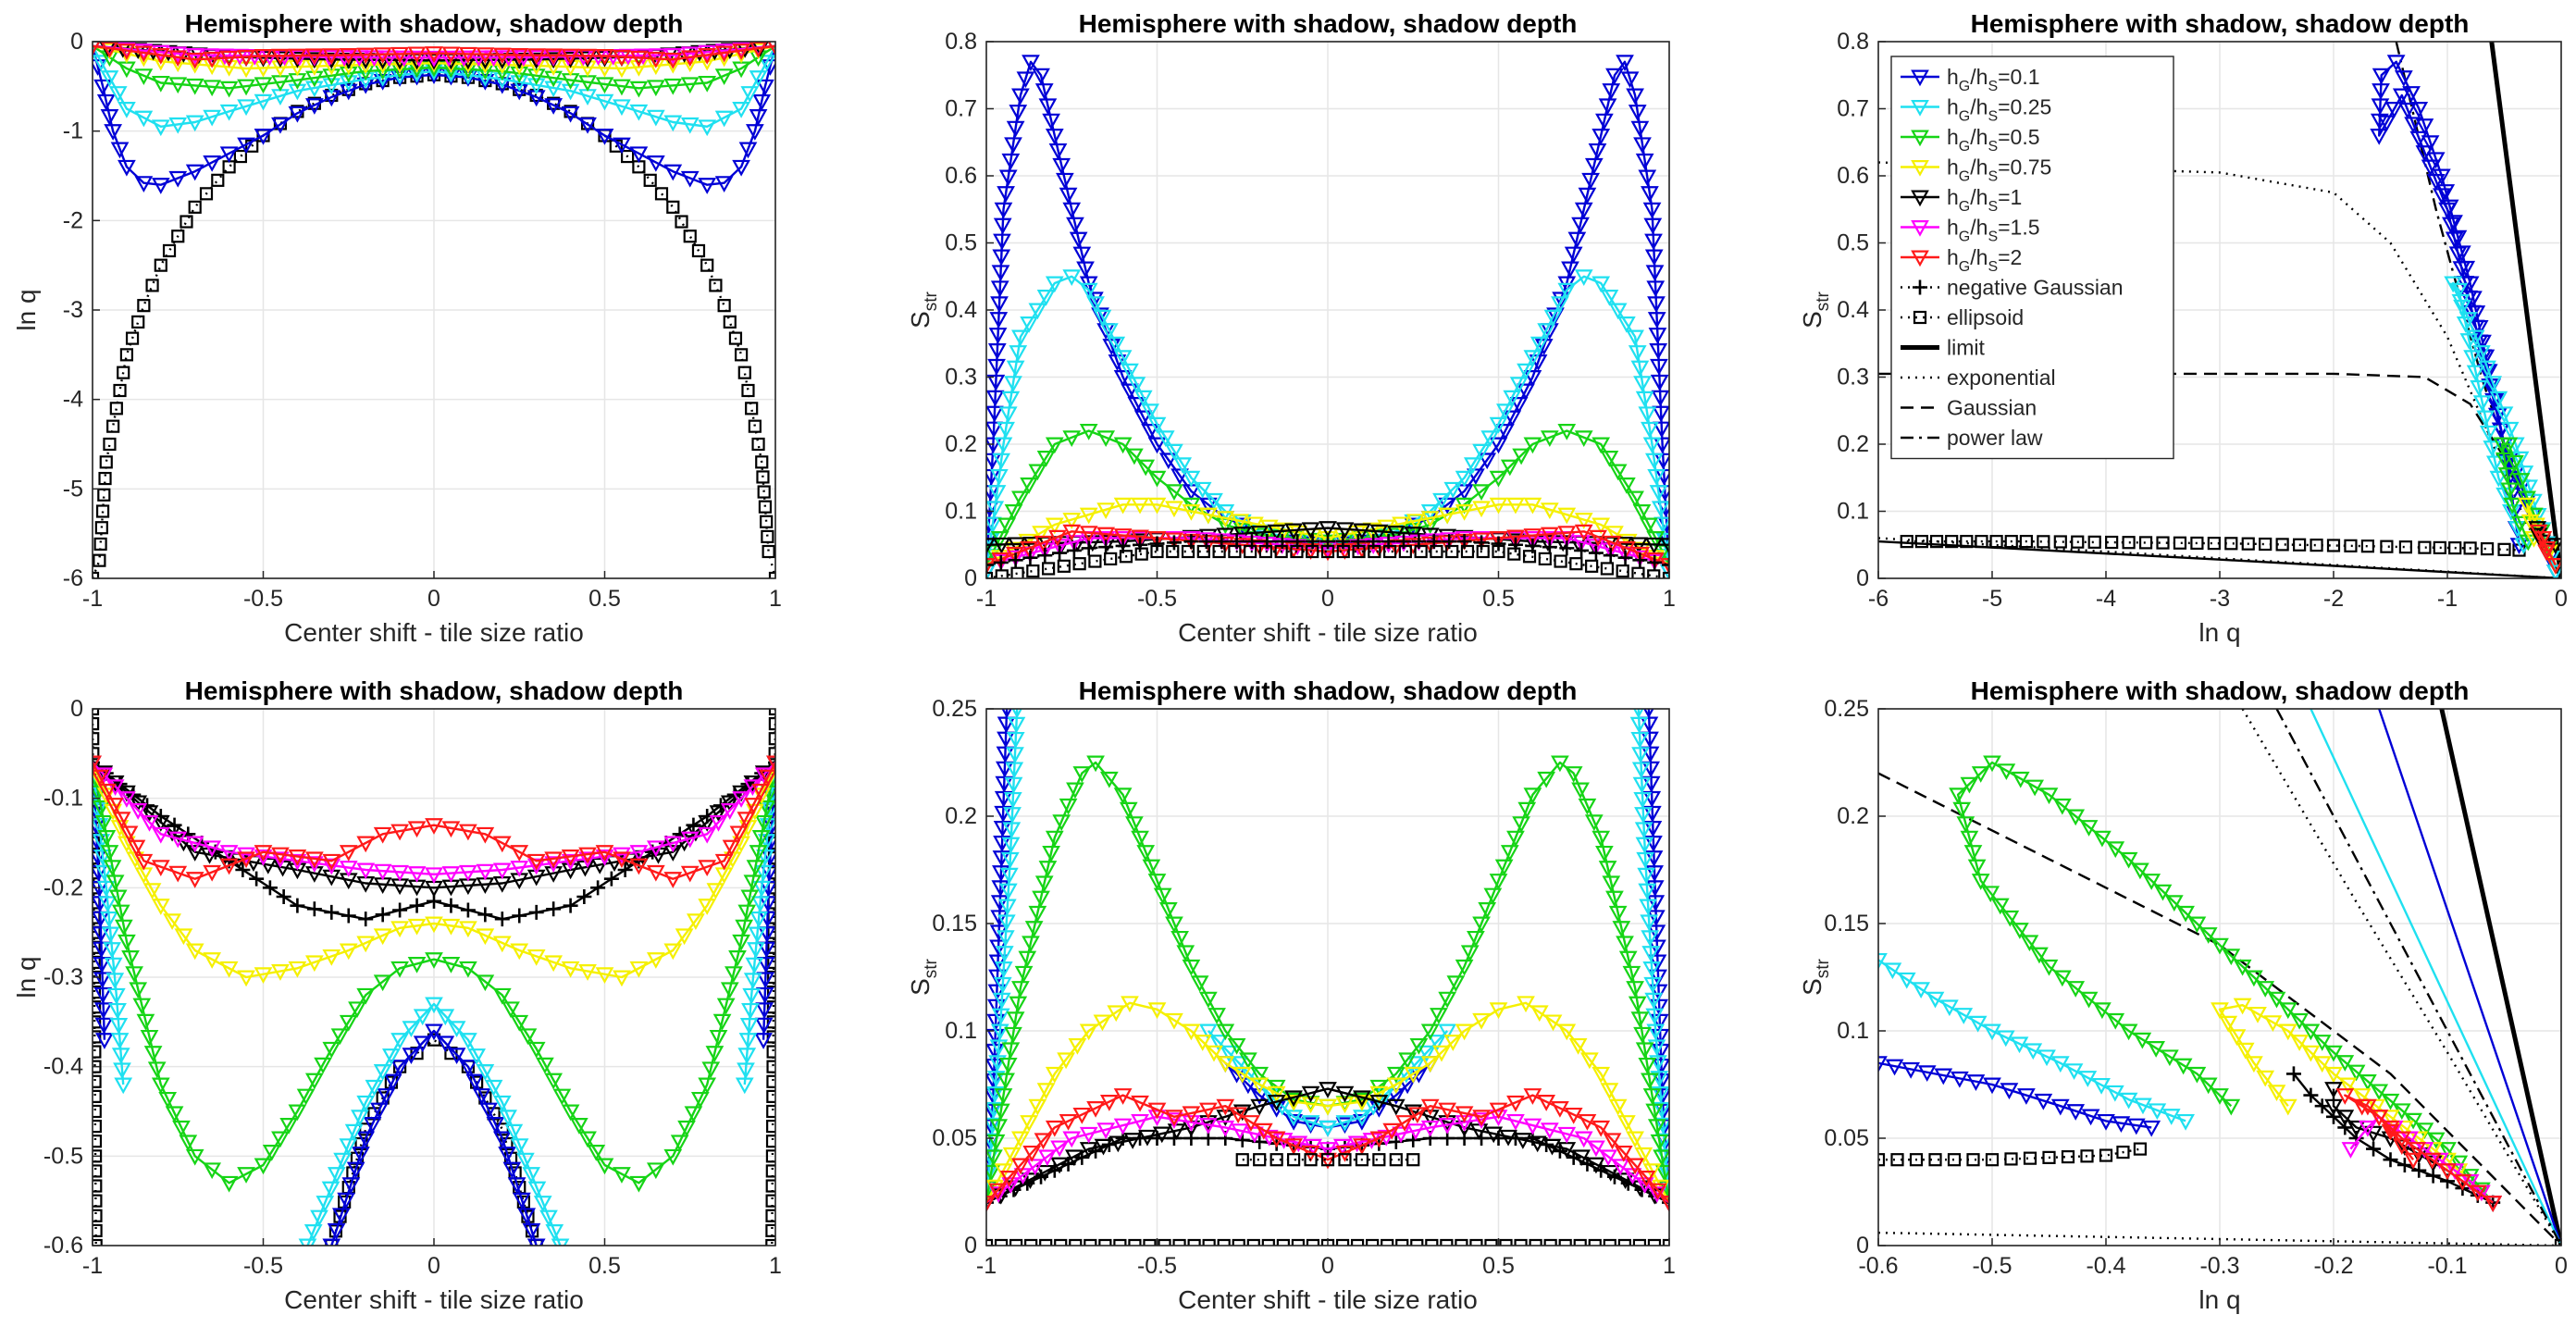 Image resolution: width=2576 pixels, height=1327 pixels. I want to click on legend-label-base-11: Gaussian, so click(1992, 408).